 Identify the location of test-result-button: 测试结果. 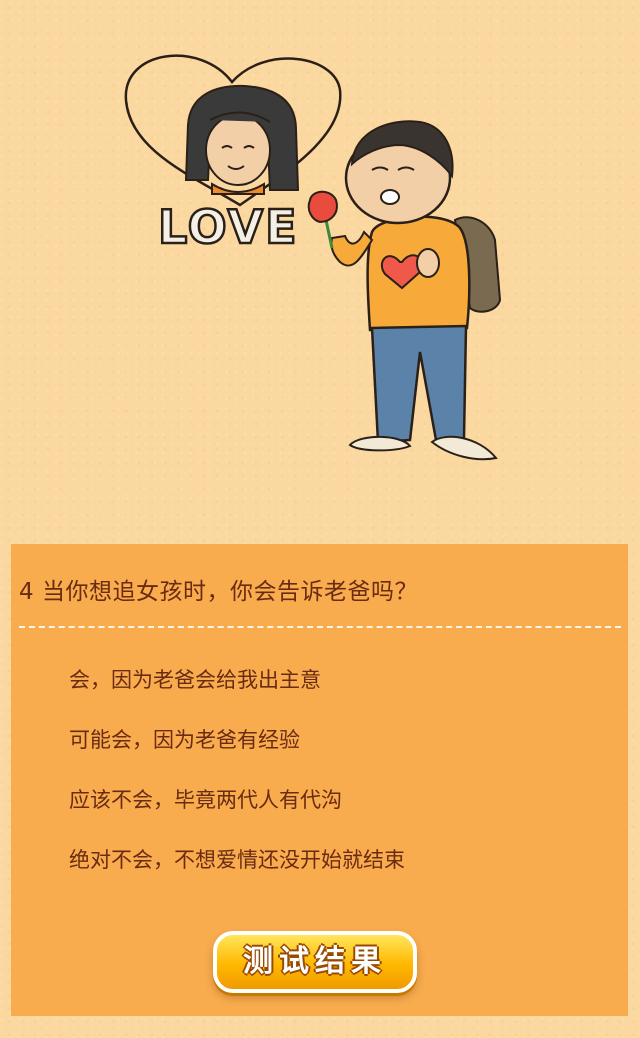
(315, 962).